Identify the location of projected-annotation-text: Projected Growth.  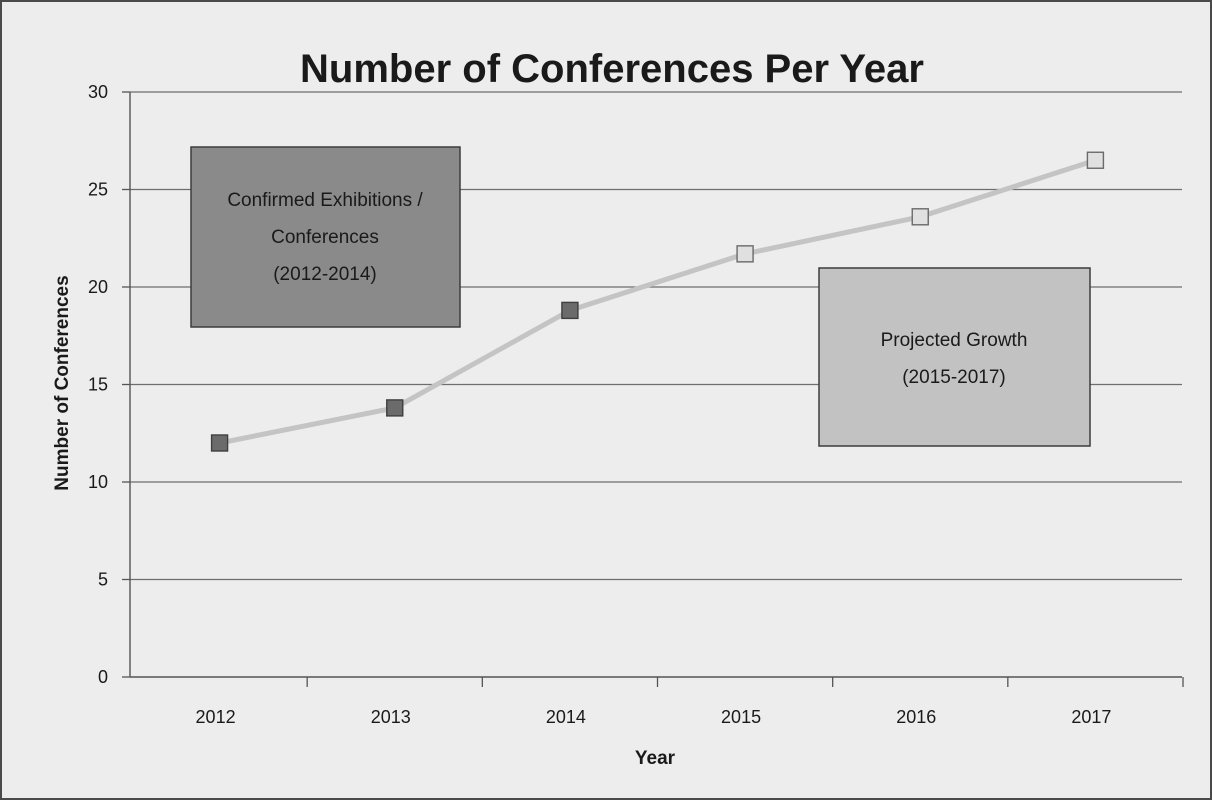
(954, 340).